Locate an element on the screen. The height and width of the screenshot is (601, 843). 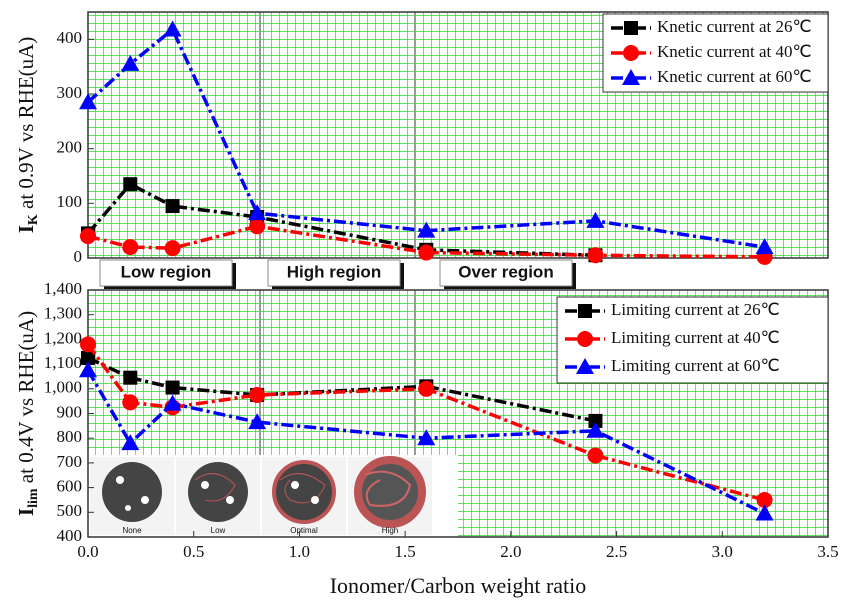
y-tick-label: 200 is located at coordinates (70, 147).